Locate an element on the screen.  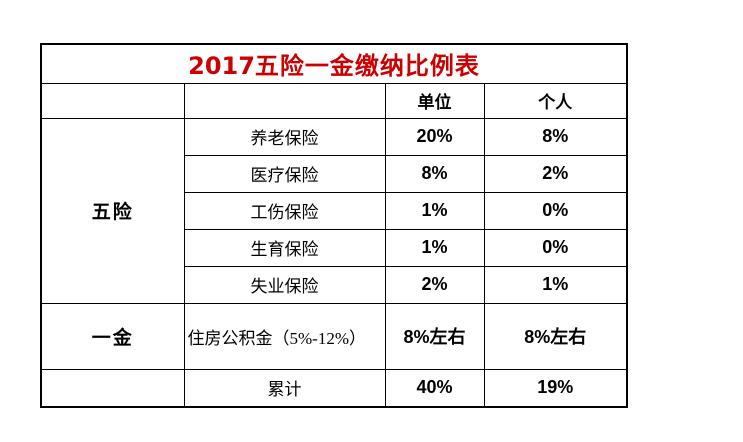
employer-rate-cell: 8%左右 is located at coordinates (434, 336).